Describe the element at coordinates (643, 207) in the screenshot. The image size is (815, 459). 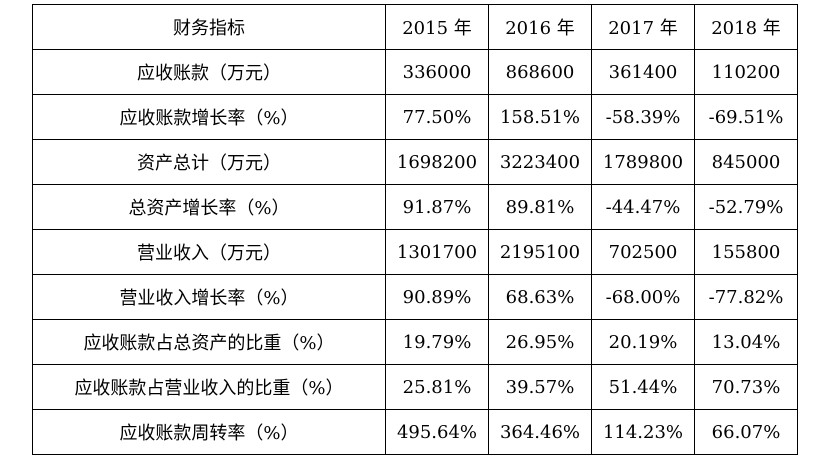
I see `cell-2017: -44.47%` at that location.